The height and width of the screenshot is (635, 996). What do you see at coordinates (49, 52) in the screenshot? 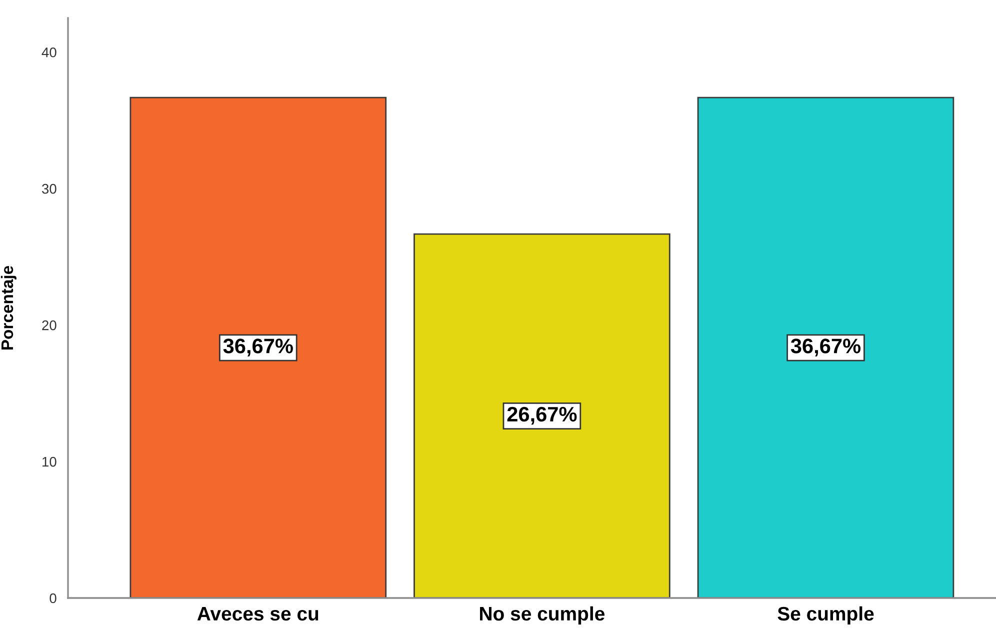
I see `y-tick-label: 40` at bounding box center [49, 52].